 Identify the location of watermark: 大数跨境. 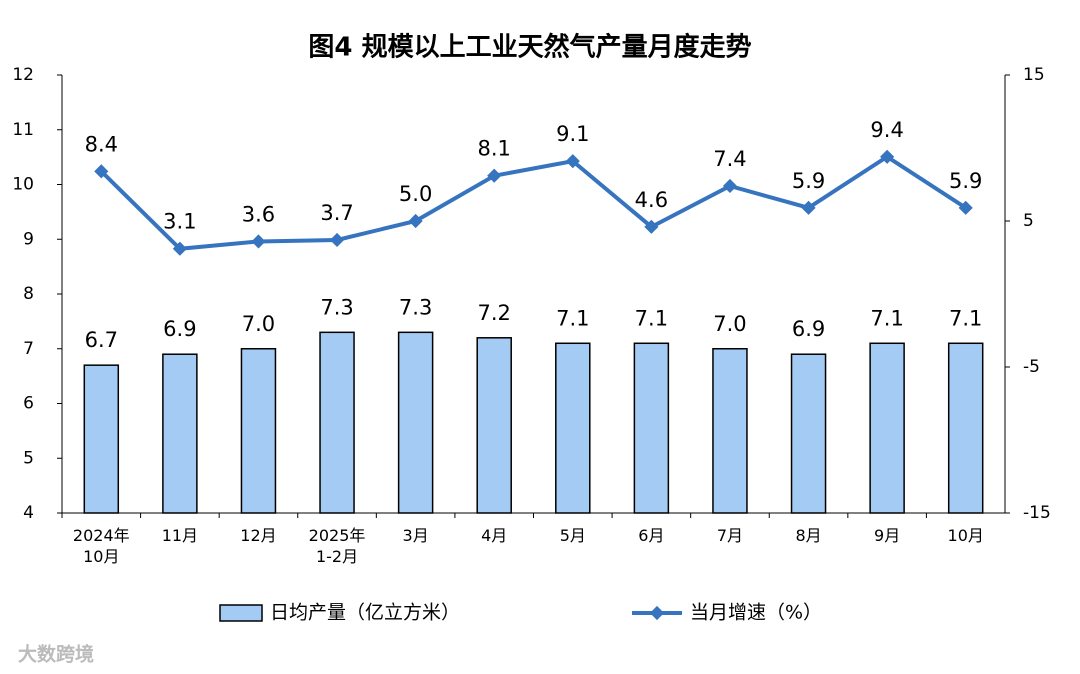
(56, 654).